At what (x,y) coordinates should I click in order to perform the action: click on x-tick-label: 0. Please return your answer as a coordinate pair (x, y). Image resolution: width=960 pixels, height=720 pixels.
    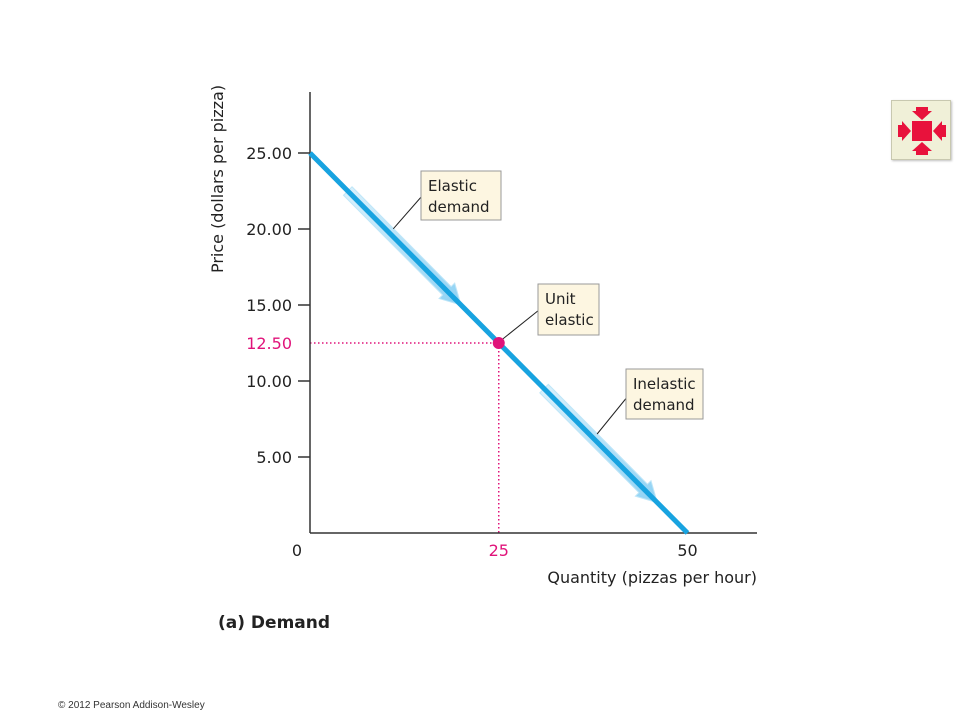
    Looking at the image, I should click on (297, 550).